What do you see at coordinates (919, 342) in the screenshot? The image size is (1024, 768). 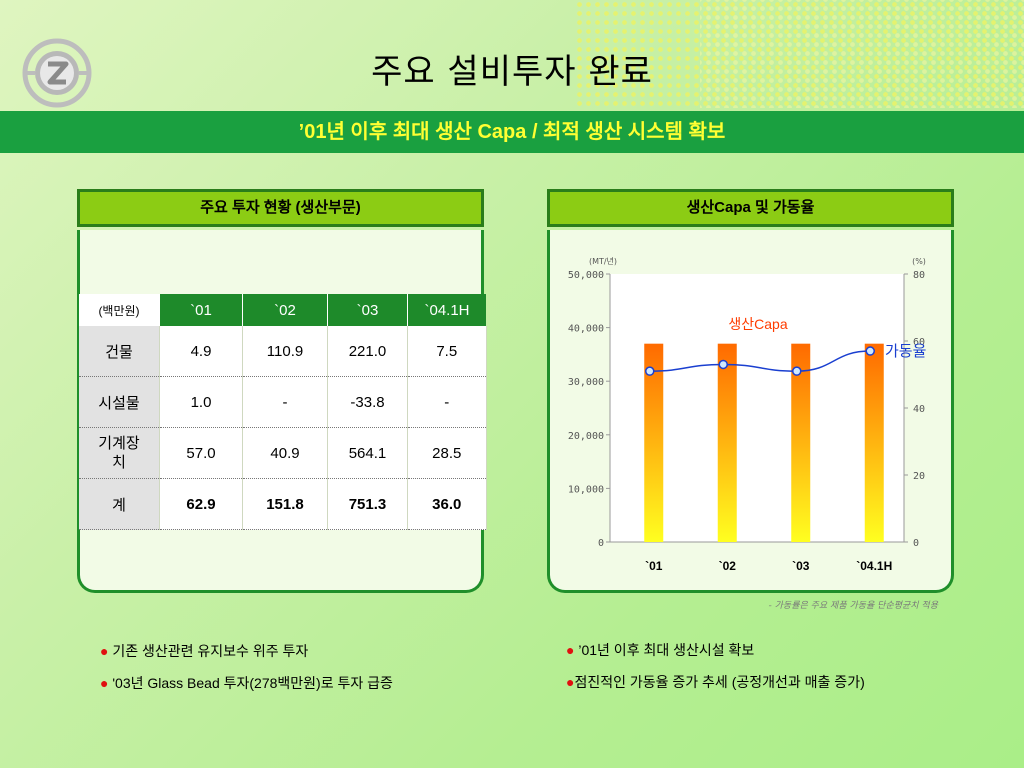 I see `y-tick-label-right: 60` at bounding box center [919, 342].